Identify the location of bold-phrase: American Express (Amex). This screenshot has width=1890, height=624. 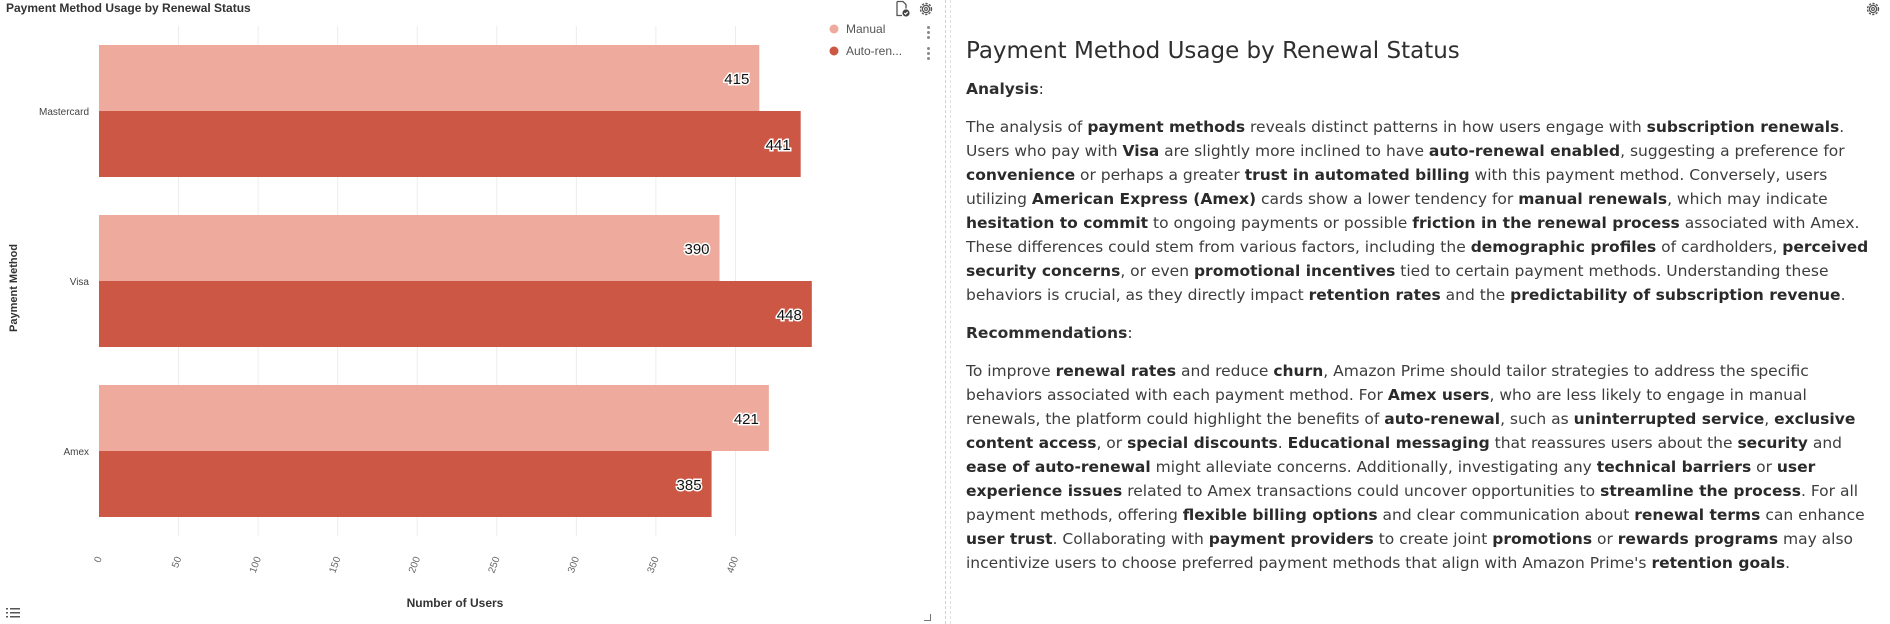
(1144, 199).